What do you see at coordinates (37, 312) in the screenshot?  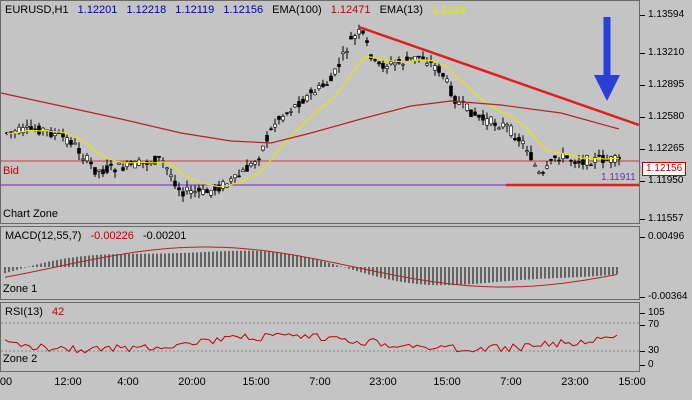 I see `rsi-header: RSI(13) 42` at bounding box center [37, 312].